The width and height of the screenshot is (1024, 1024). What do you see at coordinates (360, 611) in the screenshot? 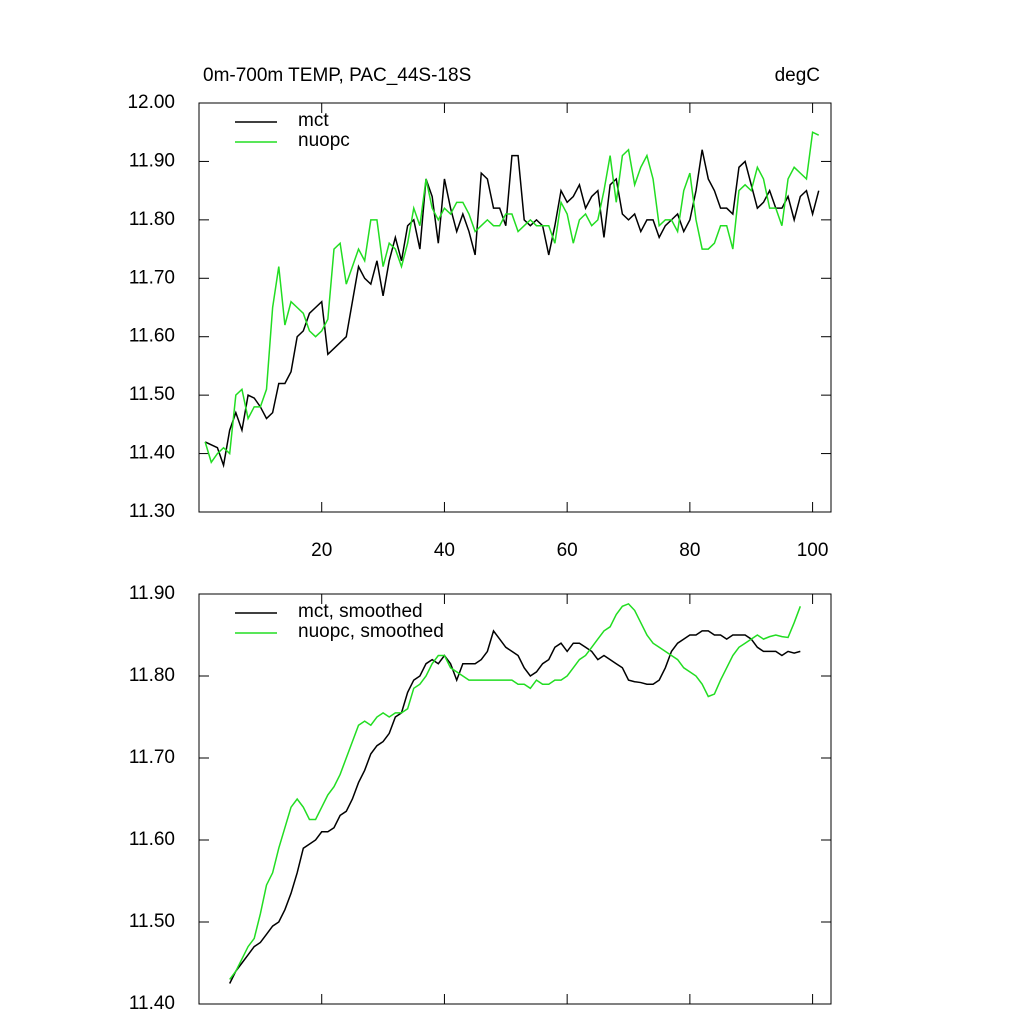
I see `legend-label: mct, smoothed` at bounding box center [360, 611].